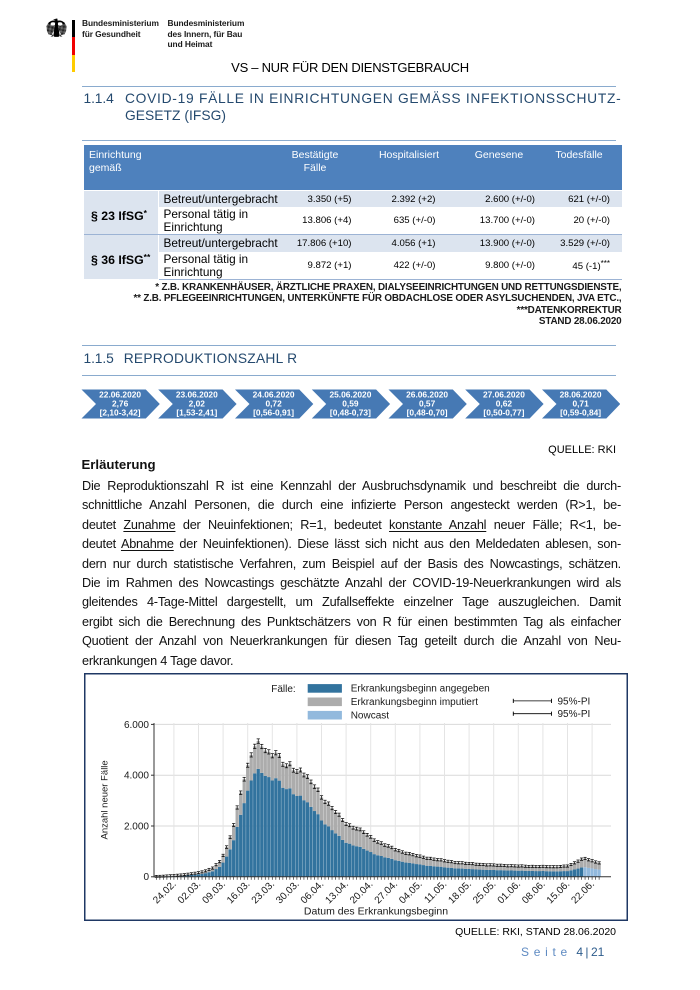 The height and width of the screenshot is (990, 700). What do you see at coordinates (283, 688) in the screenshot?
I see `svg-text: Fälle:` at bounding box center [283, 688].